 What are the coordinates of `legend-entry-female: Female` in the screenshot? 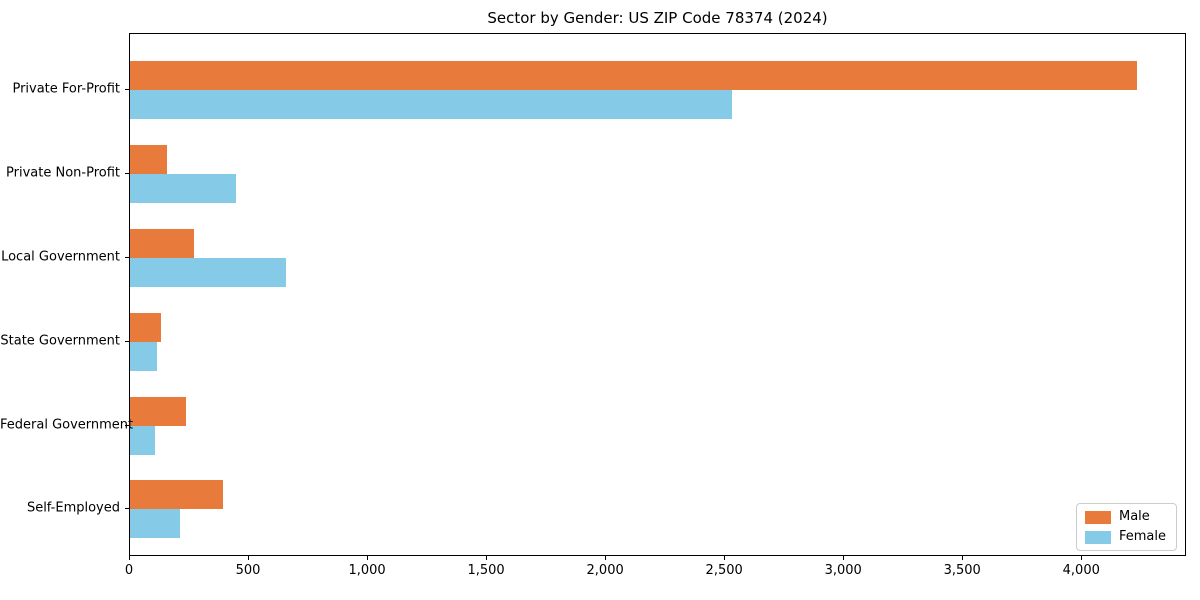 It's located at (1125, 536).